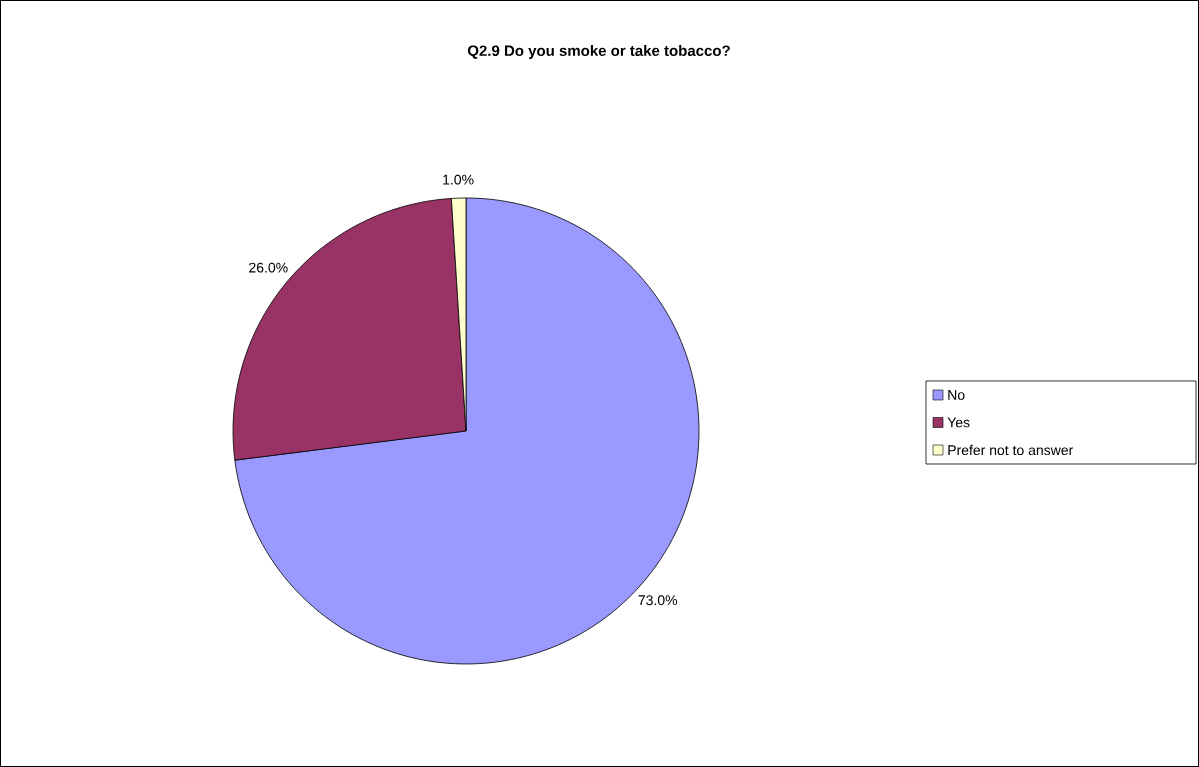 The image size is (1199, 767). Describe the element at coordinates (458, 179) in the screenshot. I see `data-label: 1.0%` at that location.